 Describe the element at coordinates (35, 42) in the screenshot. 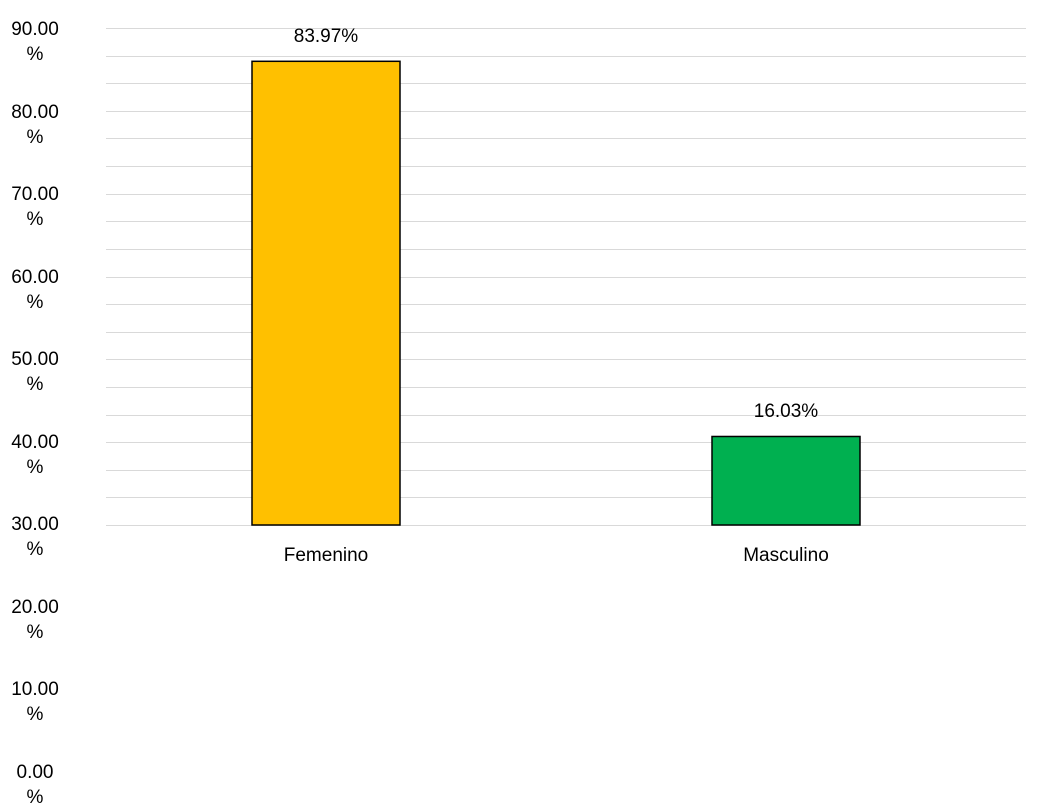

I see `y-tick-label: 90.00 %` at that location.